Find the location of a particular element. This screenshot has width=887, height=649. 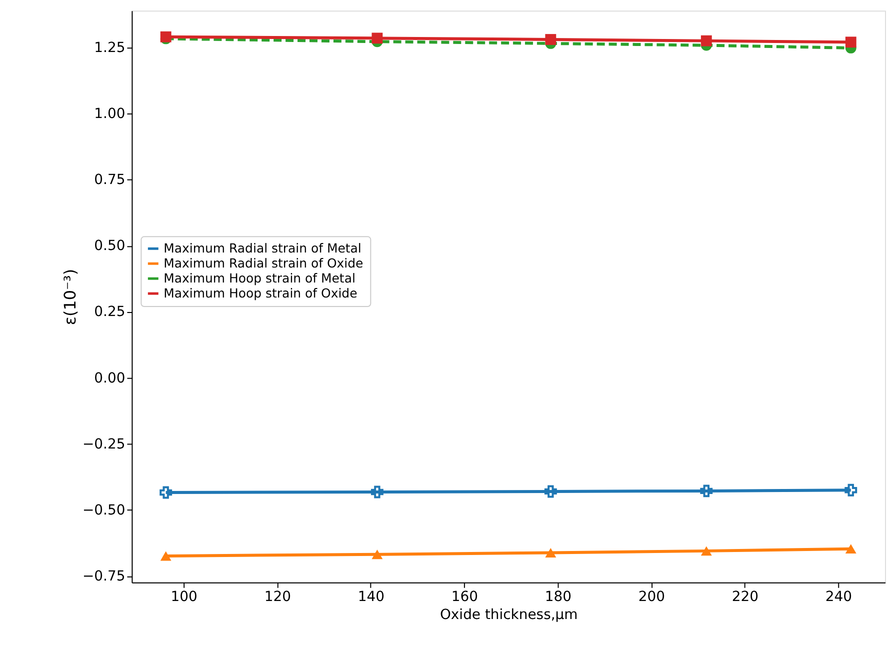

y-tick-label: 0.25 is located at coordinates (110, 312).